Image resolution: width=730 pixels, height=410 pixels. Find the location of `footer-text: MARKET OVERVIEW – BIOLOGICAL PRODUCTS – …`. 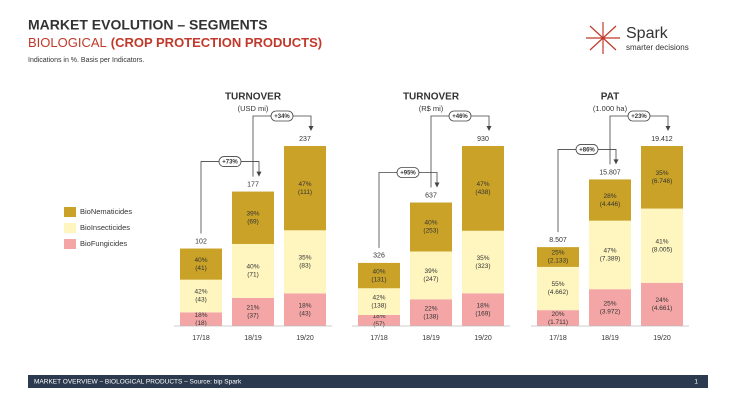

footer-text: MARKET OVERVIEW – BIOLOGICAL PRODUCTS – … is located at coordinates (138, 382).